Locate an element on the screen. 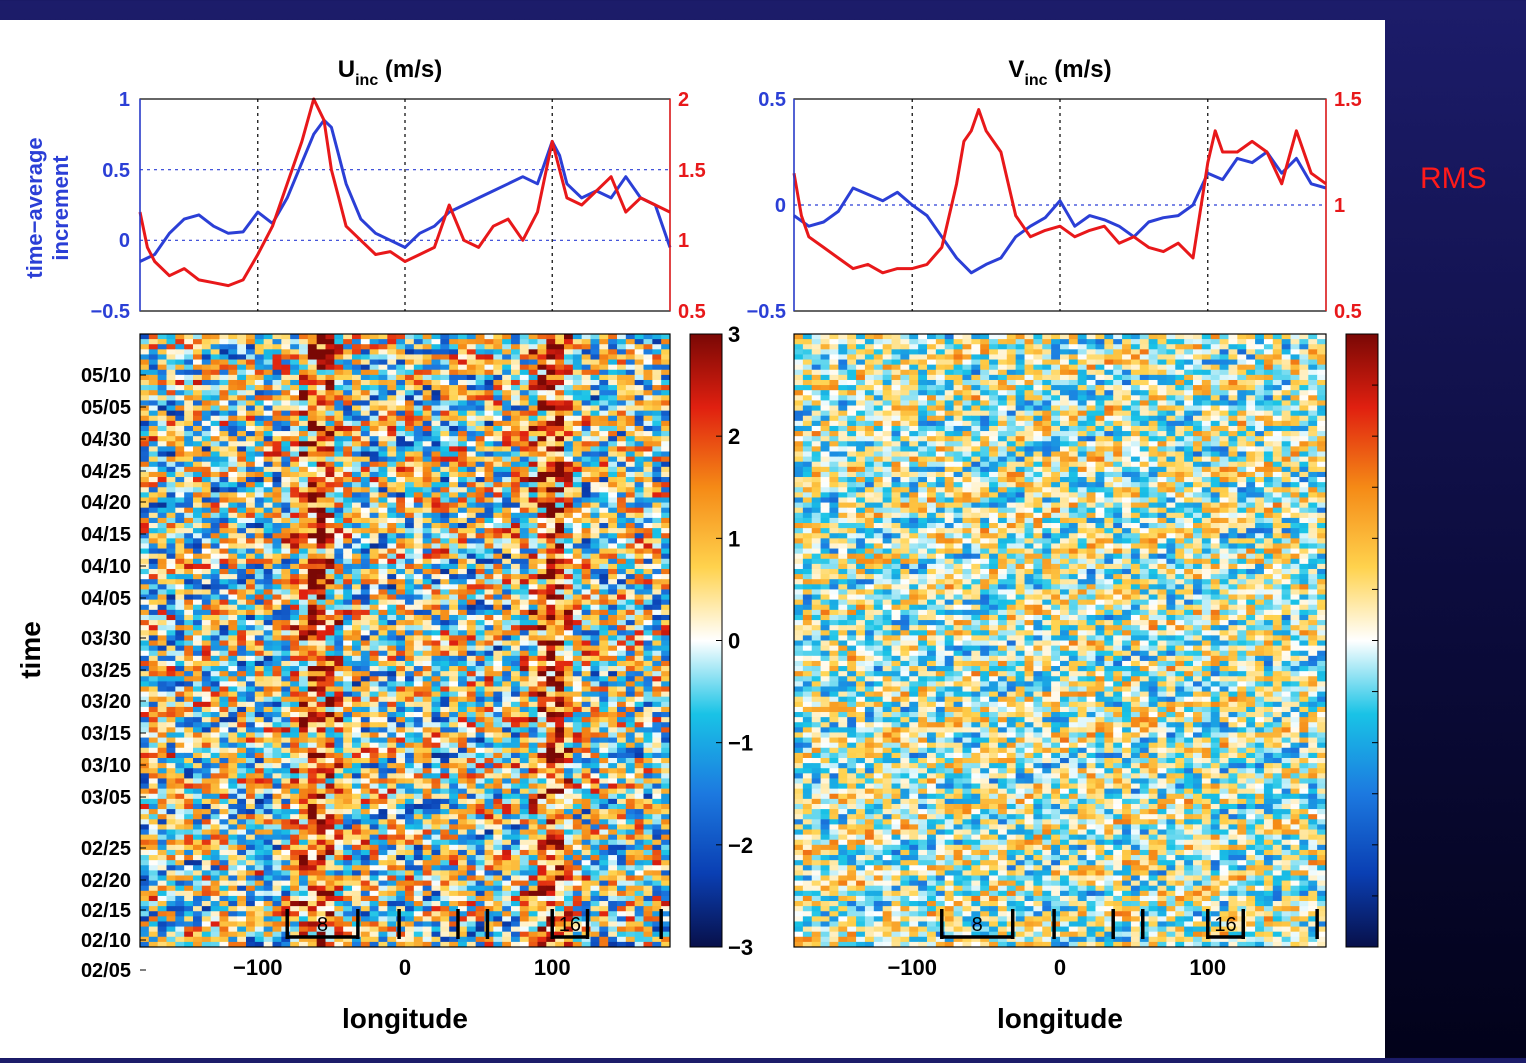  tr-ytick-left-2: −0.5 is located at coordinates (766, 312).